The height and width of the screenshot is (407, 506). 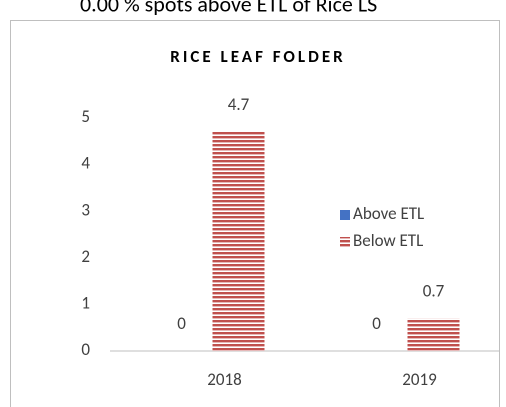 What do you see at coordinates (85, 116) in the screenshot?
I see `y-tick-label: 5` at bounding box center [85, 116].